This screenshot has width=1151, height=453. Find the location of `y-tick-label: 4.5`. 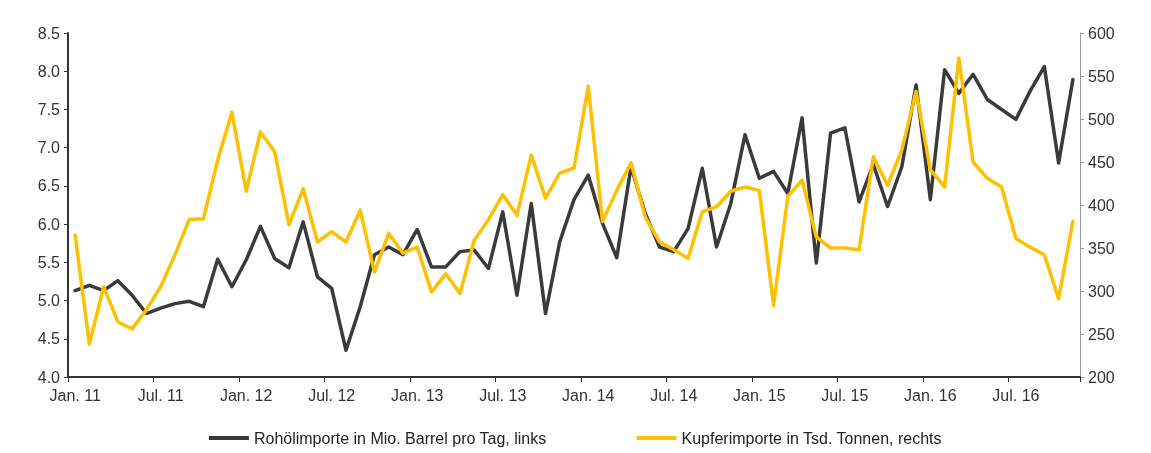

y-tick-label: 4.5 is located at coordinates (49, 339).